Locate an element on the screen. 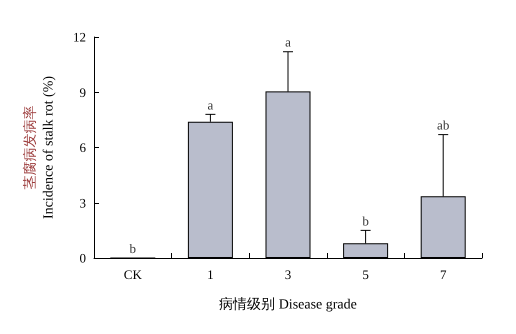 Image resolution: width=516 pixels, height=334 pixels. x-tick-label: 3 is located at coordinates (288, 274).